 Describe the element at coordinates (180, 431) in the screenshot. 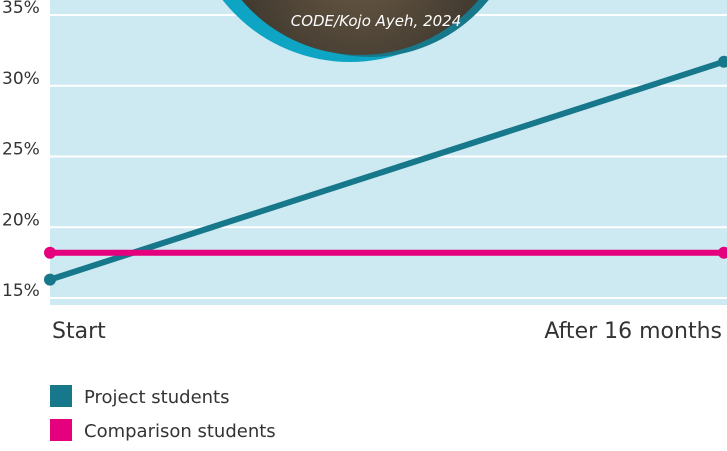

I see `legend-label: Comparison students` at that location.